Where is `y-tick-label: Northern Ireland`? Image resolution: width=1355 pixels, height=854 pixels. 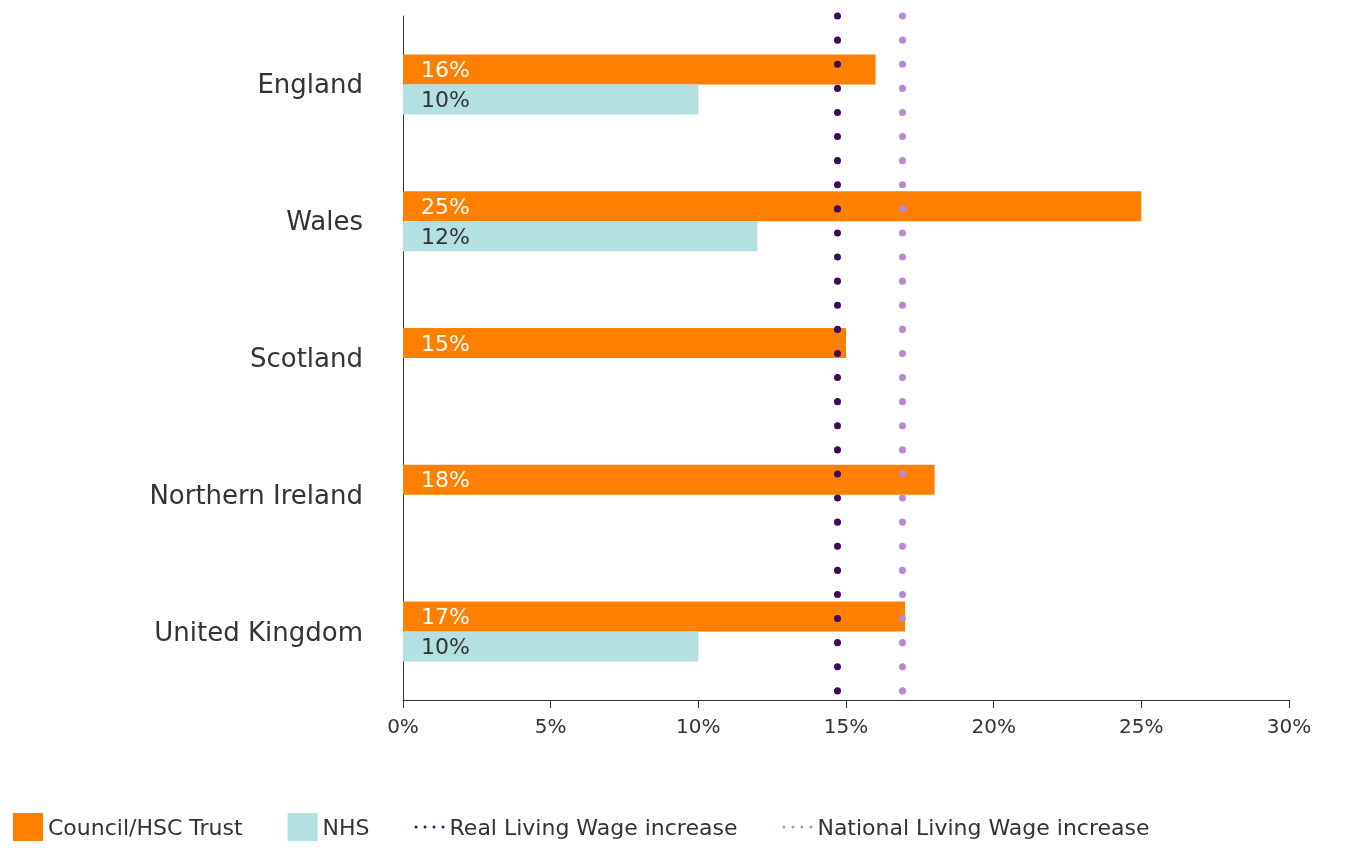 y-tick-label: Northern Ireland is located at coordinates (256, 494).